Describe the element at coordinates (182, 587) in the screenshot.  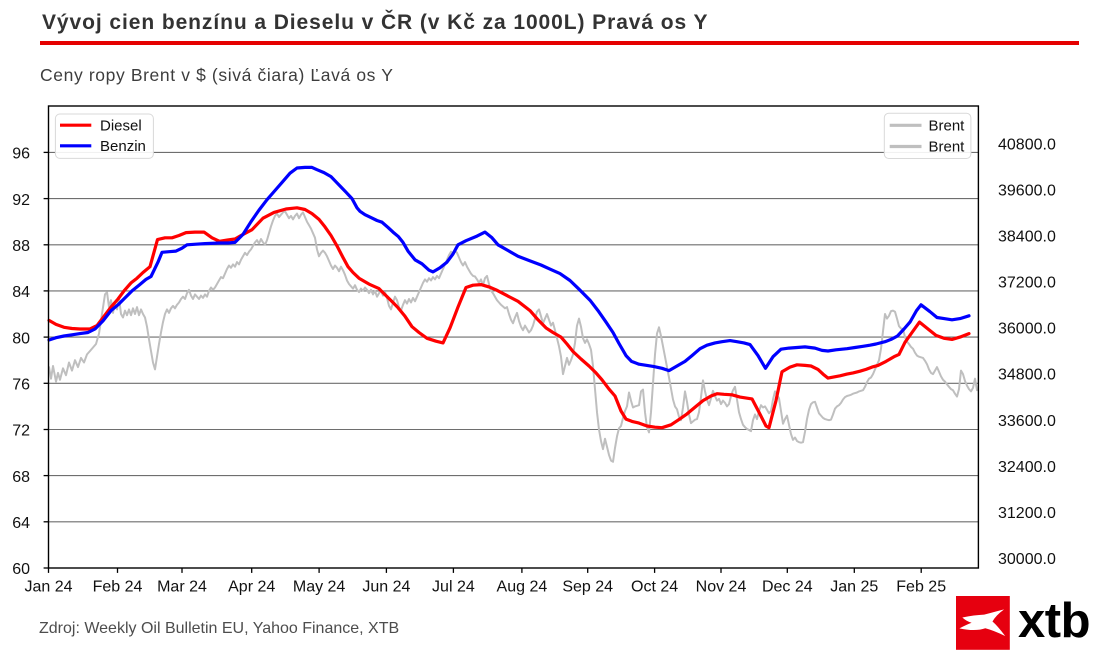
I see `svg-text: Mar 24` at that location.